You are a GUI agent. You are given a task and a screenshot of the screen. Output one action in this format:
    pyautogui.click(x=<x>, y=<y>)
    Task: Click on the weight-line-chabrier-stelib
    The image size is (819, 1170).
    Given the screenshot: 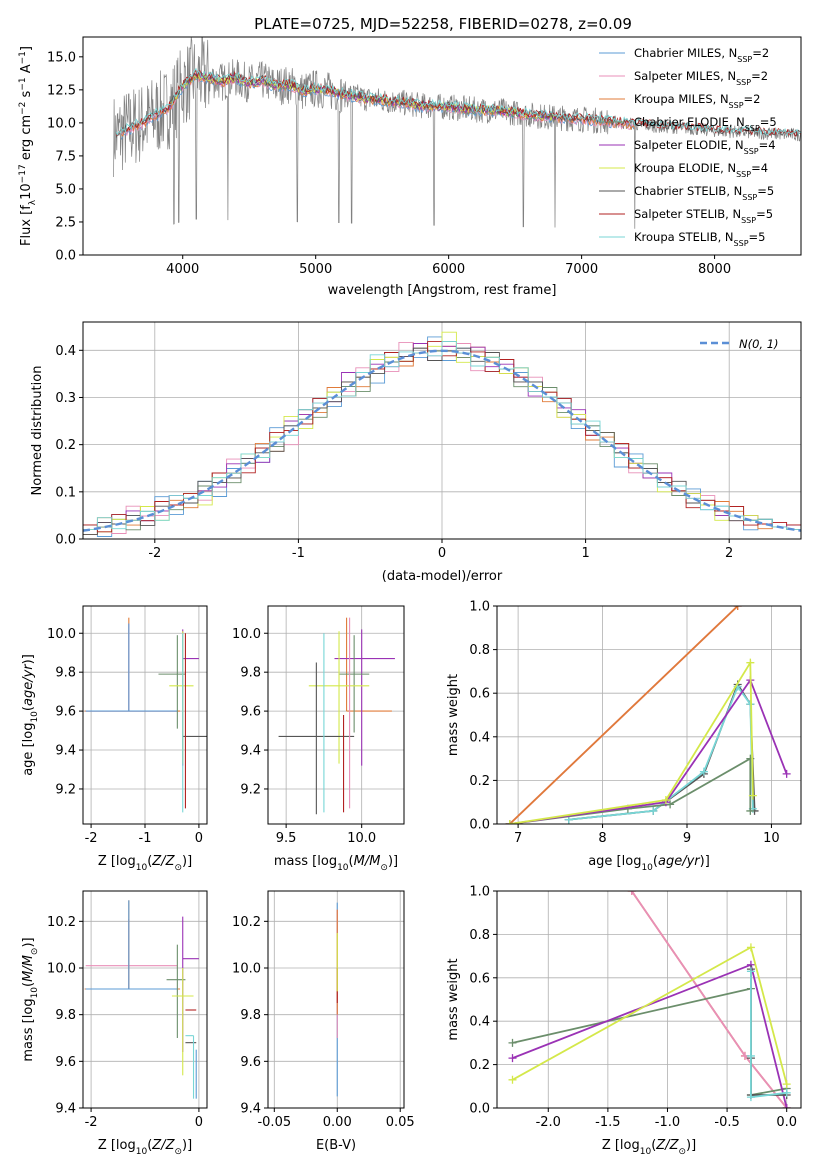 What is the action you would take?
    pyautogui.click(x=662, y=751)
    